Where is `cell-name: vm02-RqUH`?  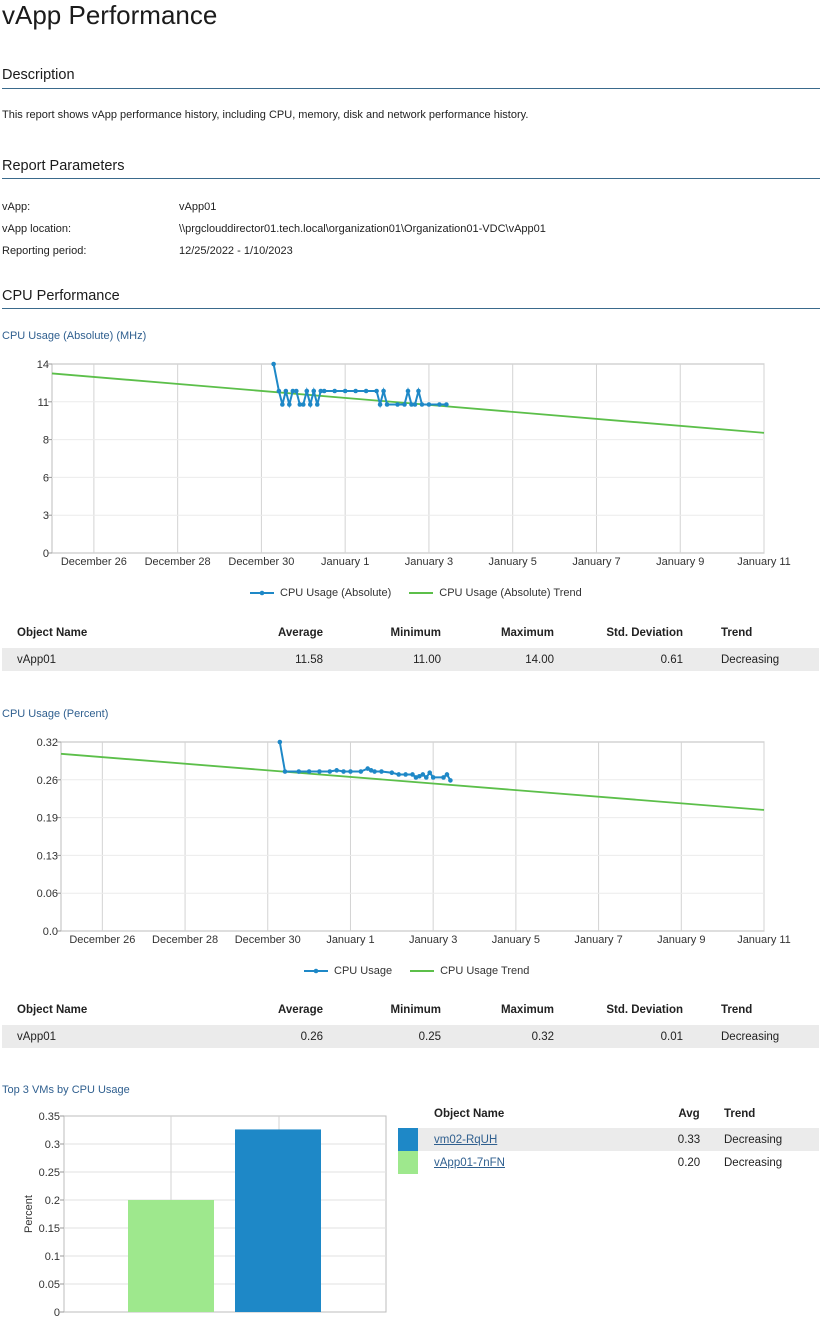 cell-name: vm02-RqUH is located at coordinates (544, 1139).